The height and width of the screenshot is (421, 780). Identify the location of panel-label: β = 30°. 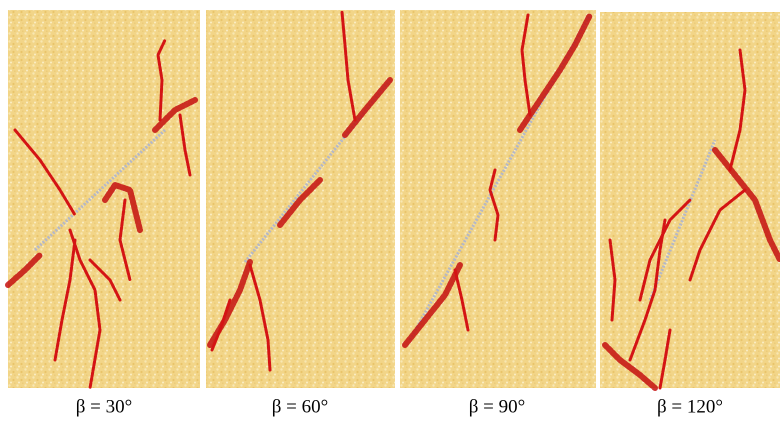
(104, 406).